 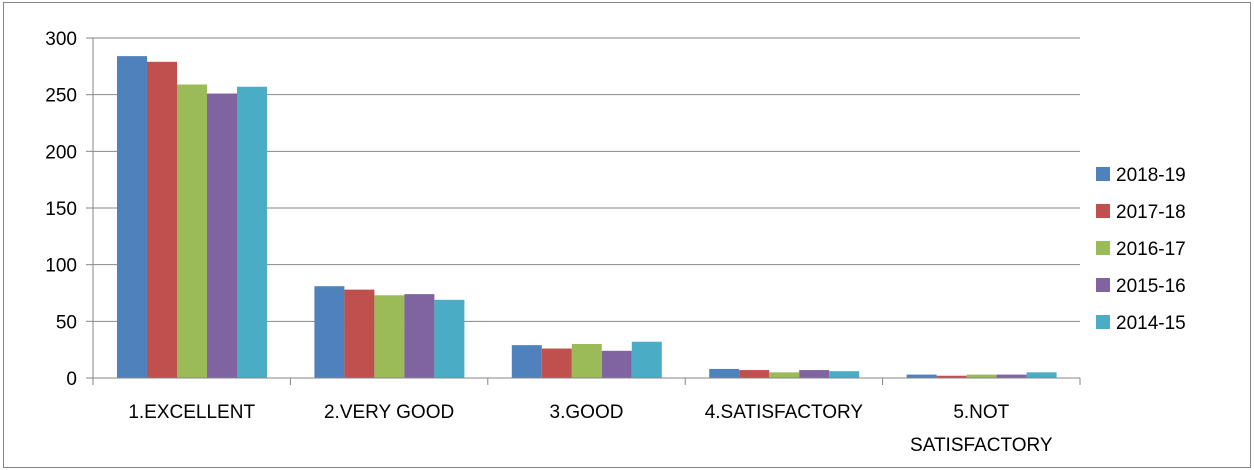 I want to click on legend-label: 2016-17, so click(x=1151, y=249).